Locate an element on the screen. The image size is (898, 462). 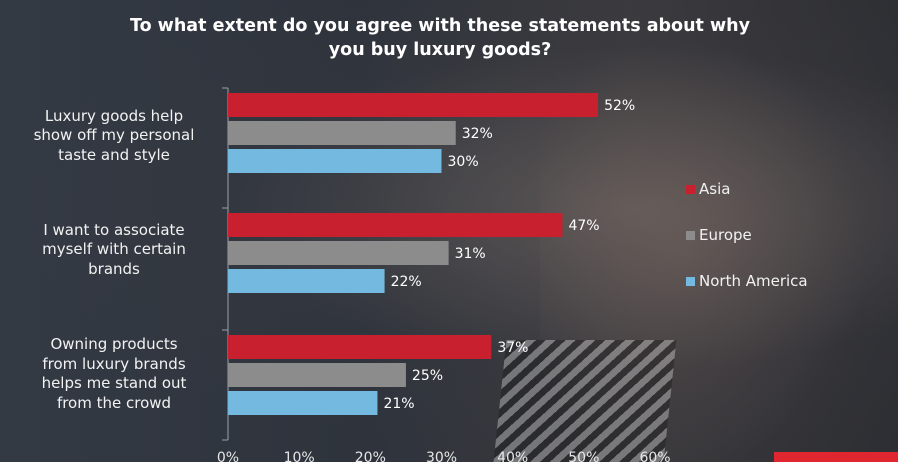
category-label-line: taste and style is located at coordinates (114, 154).